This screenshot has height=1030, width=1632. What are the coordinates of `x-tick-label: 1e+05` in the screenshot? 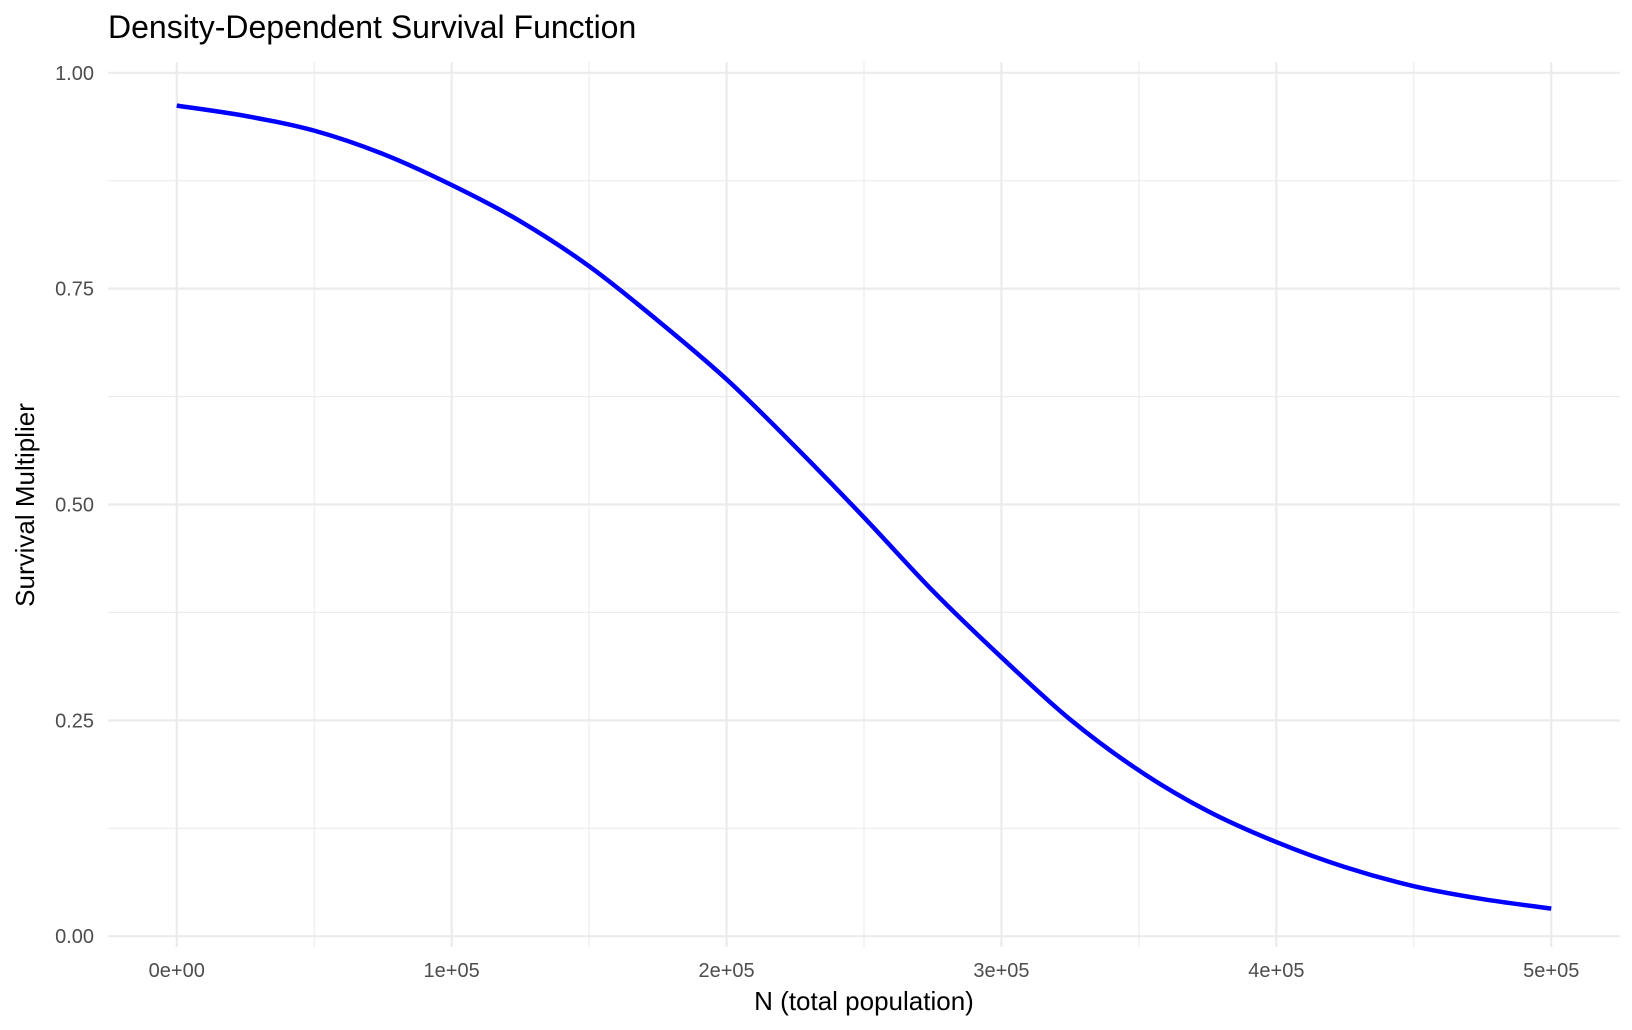 It's located at (452, 971).